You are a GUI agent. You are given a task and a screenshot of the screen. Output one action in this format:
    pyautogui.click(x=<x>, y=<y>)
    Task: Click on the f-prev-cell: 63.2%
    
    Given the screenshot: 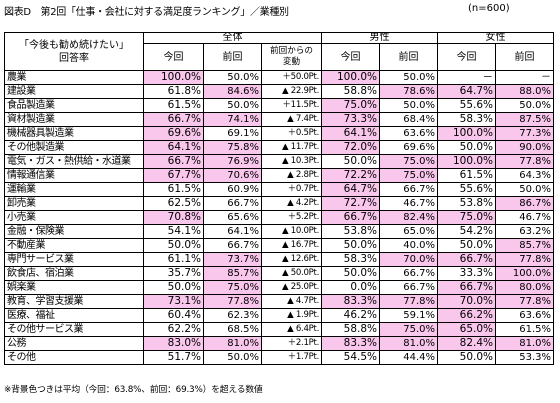 What is the action you would take?
    pyautogui.click(x=525, y=231)
    